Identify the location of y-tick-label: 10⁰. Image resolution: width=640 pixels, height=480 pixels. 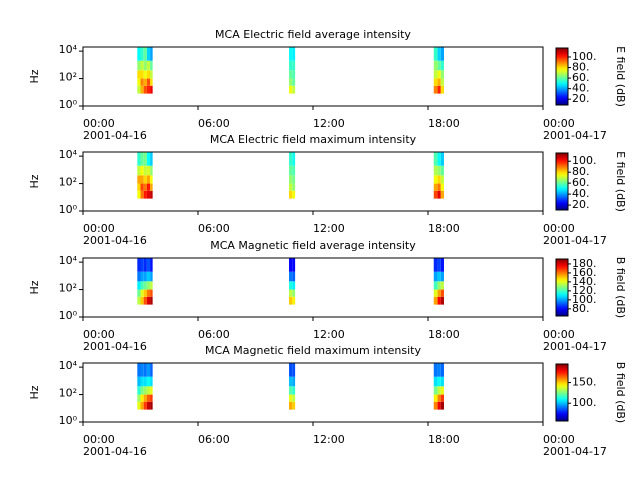
(68, 104).